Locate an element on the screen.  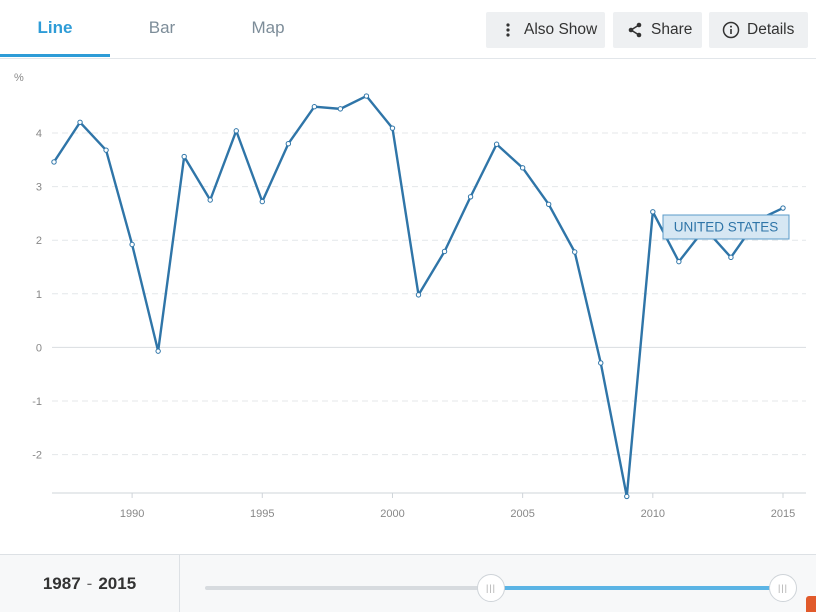
timeline-bar: 1987 - 2015 ||| ||| is located at coordinates (408, 583).